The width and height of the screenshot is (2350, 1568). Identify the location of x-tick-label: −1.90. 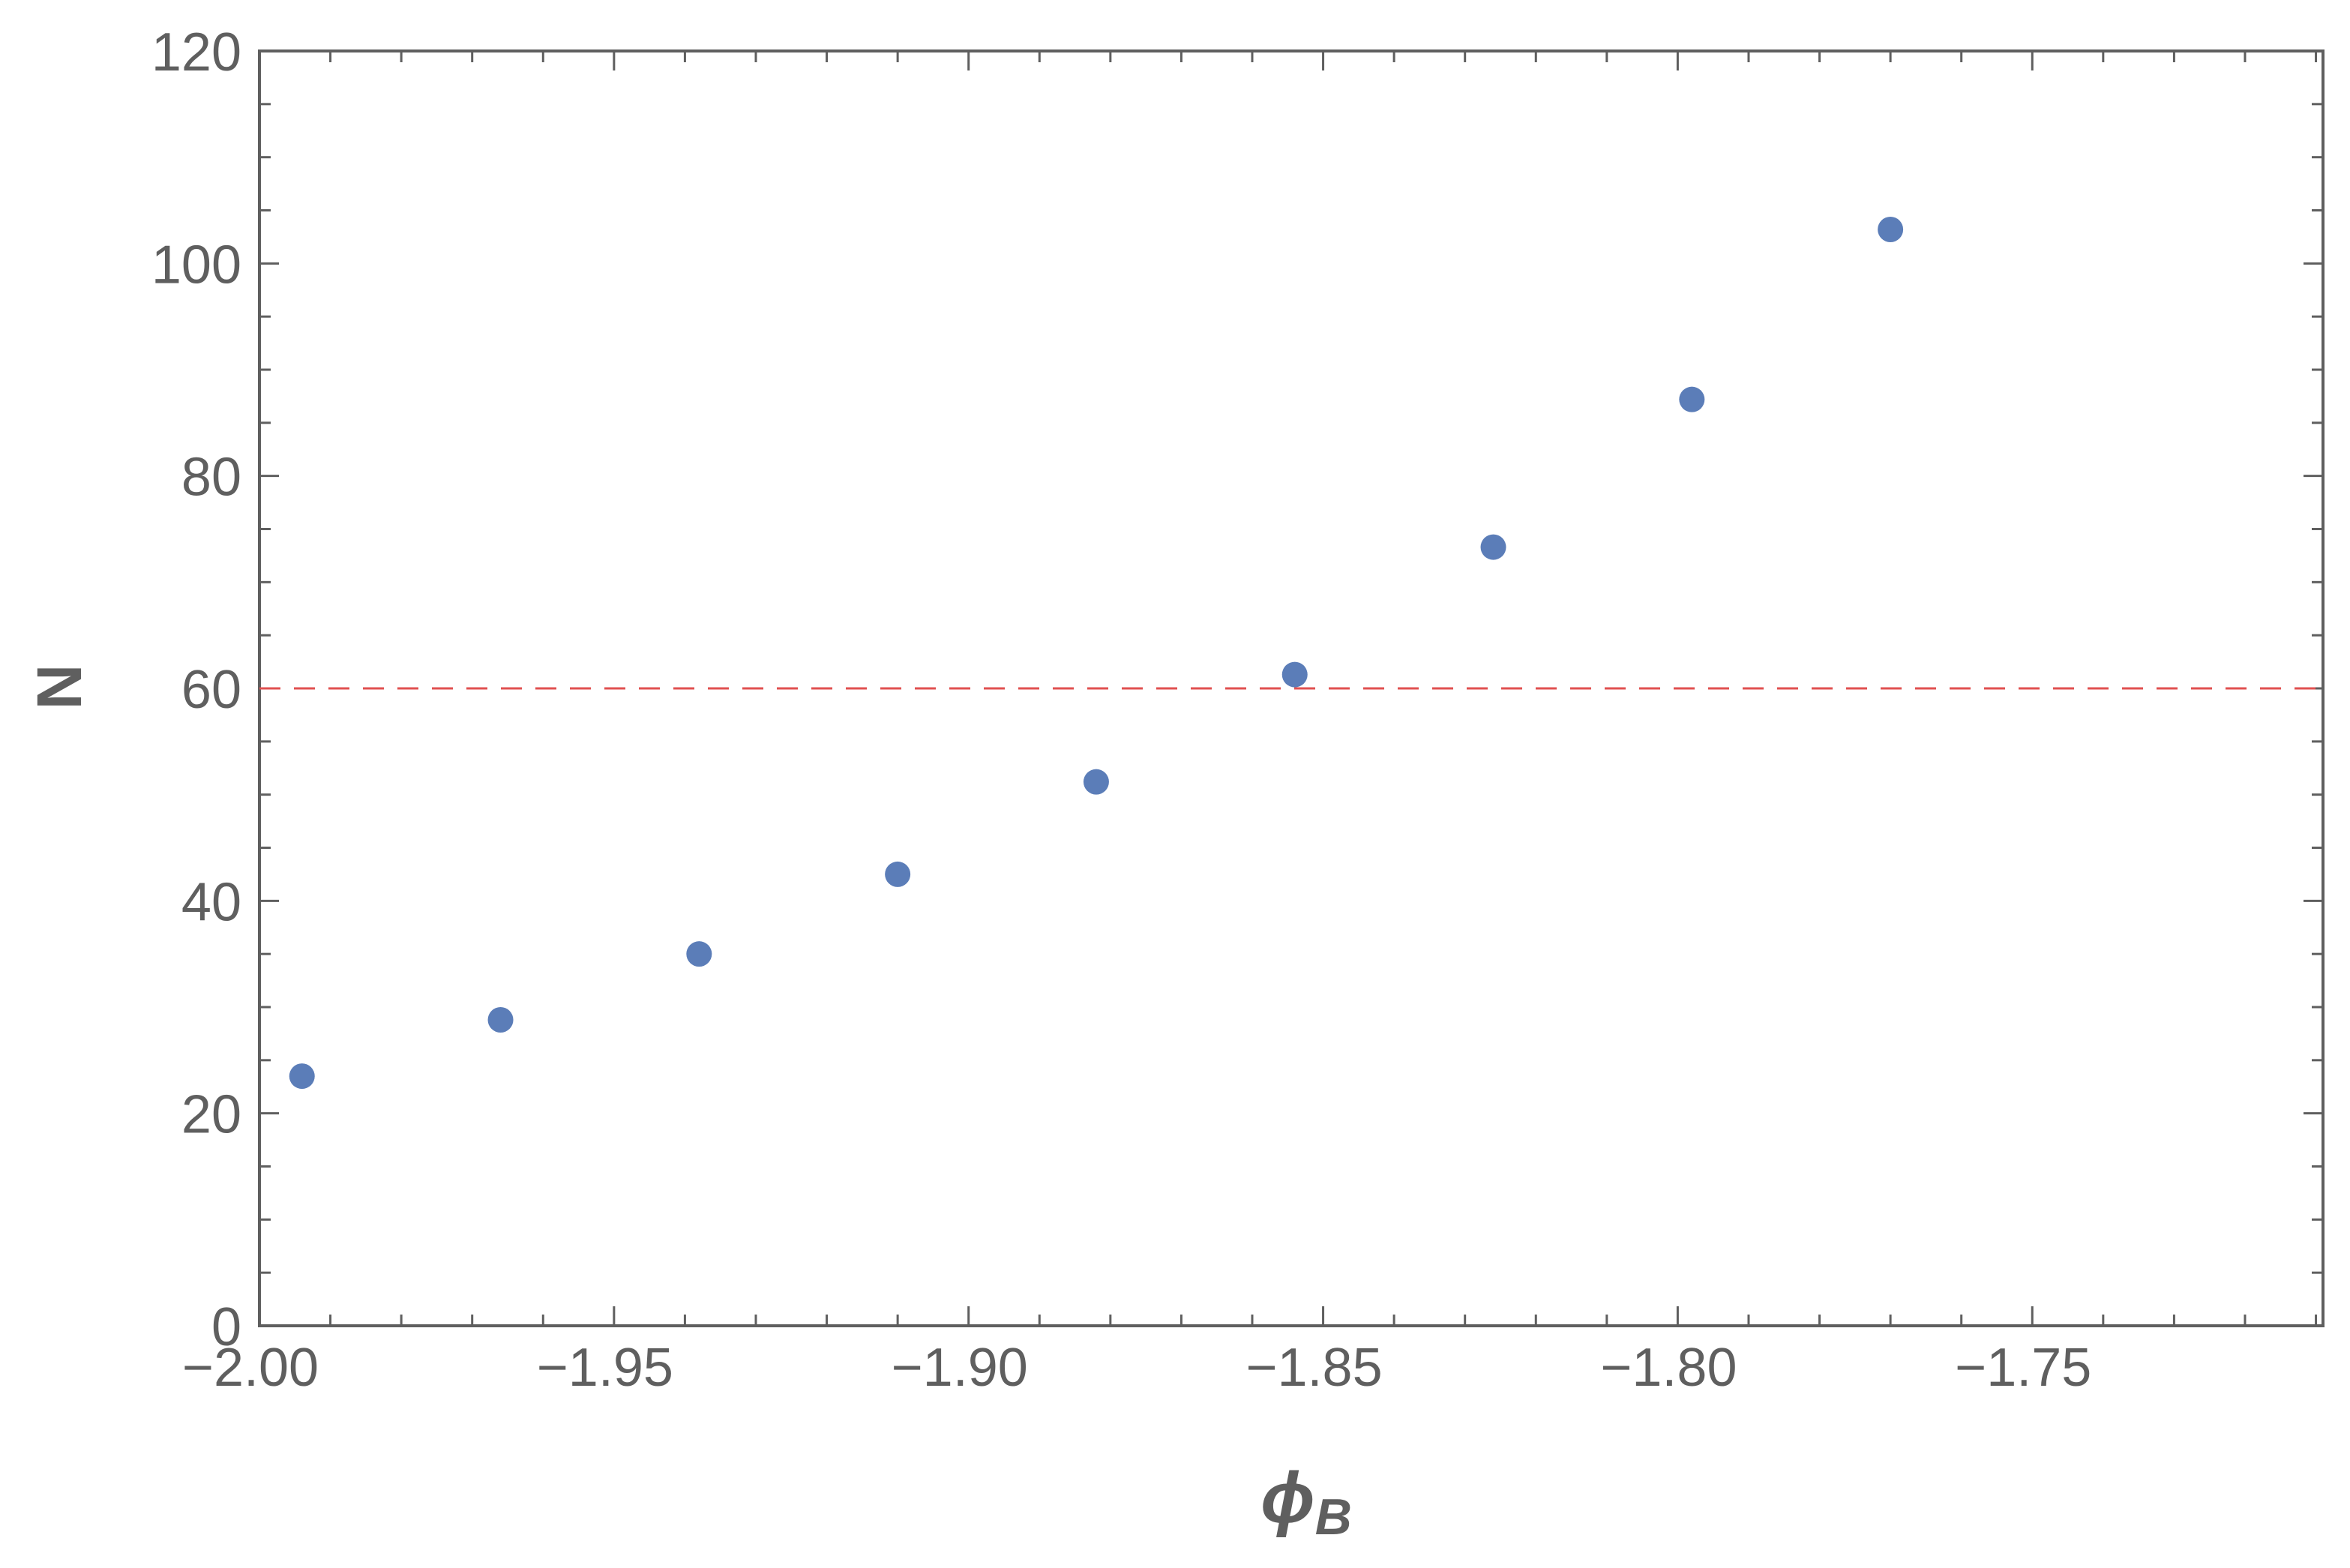
(960, 1368).